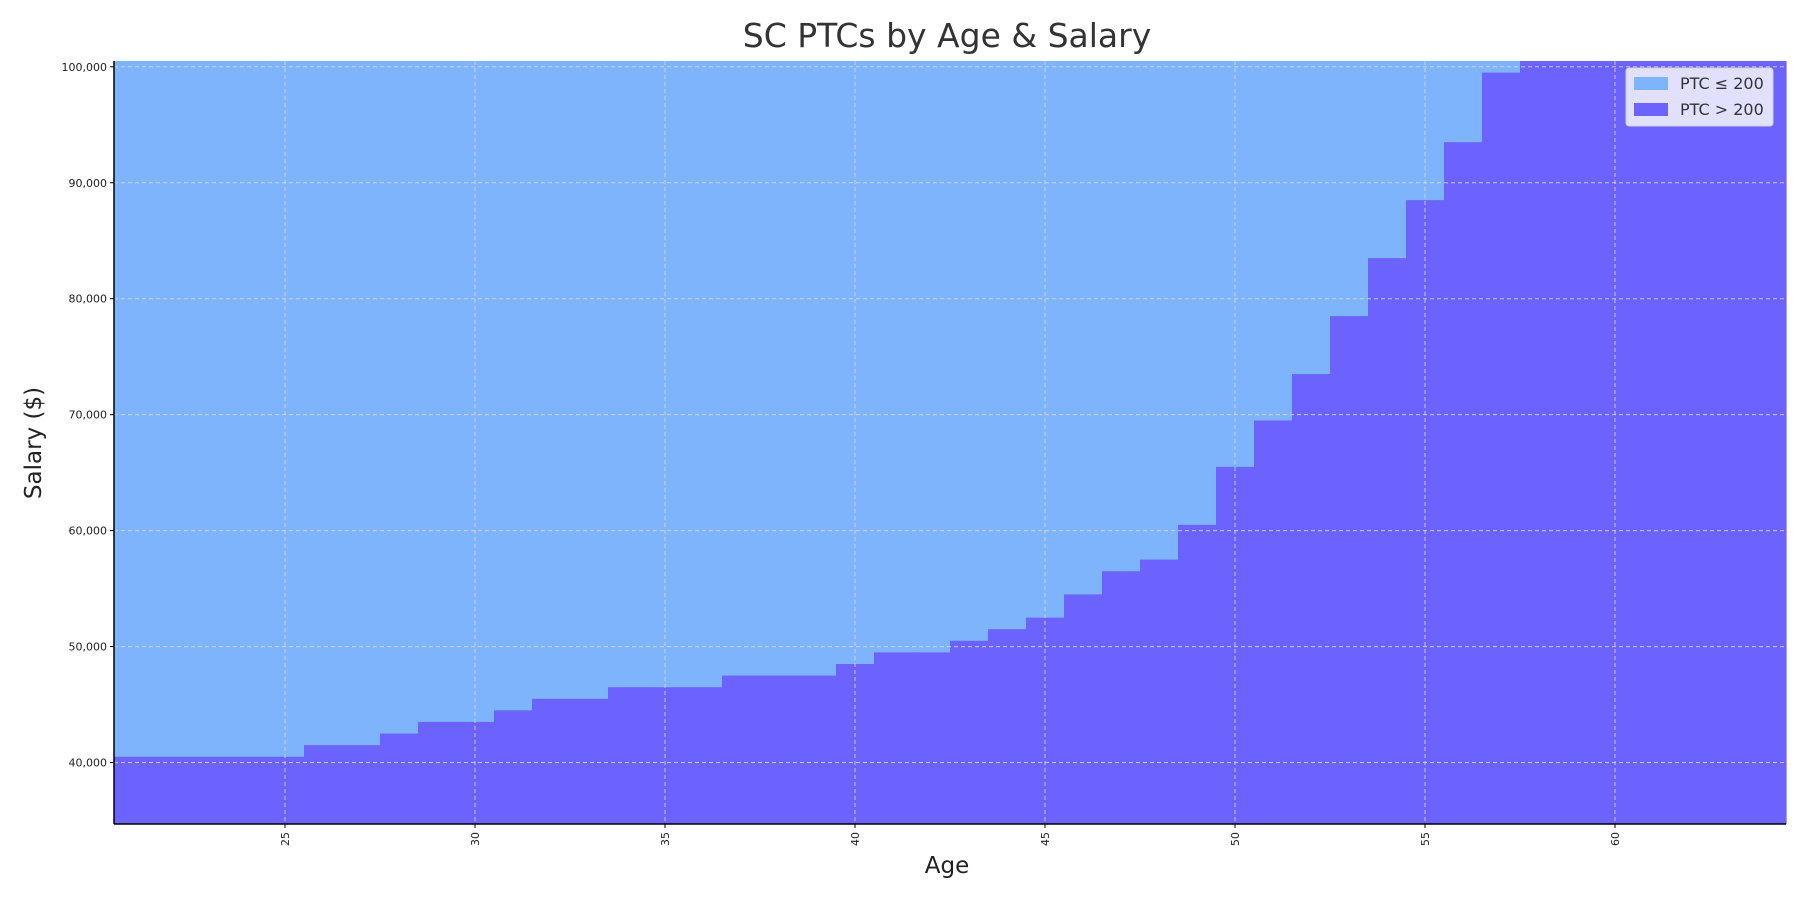 The image size is (1800, 900). I want to click on y-axis-label: Salary ($), so click(34, 443).